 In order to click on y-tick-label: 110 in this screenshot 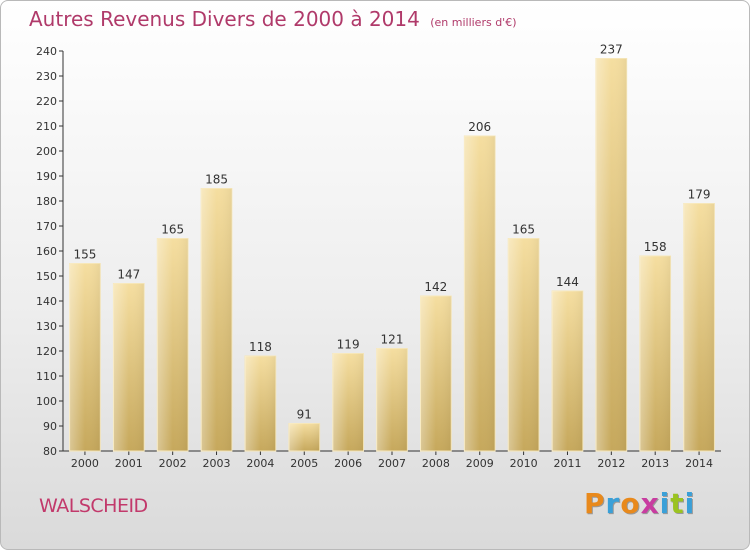, I will do `click(46, 376)`.